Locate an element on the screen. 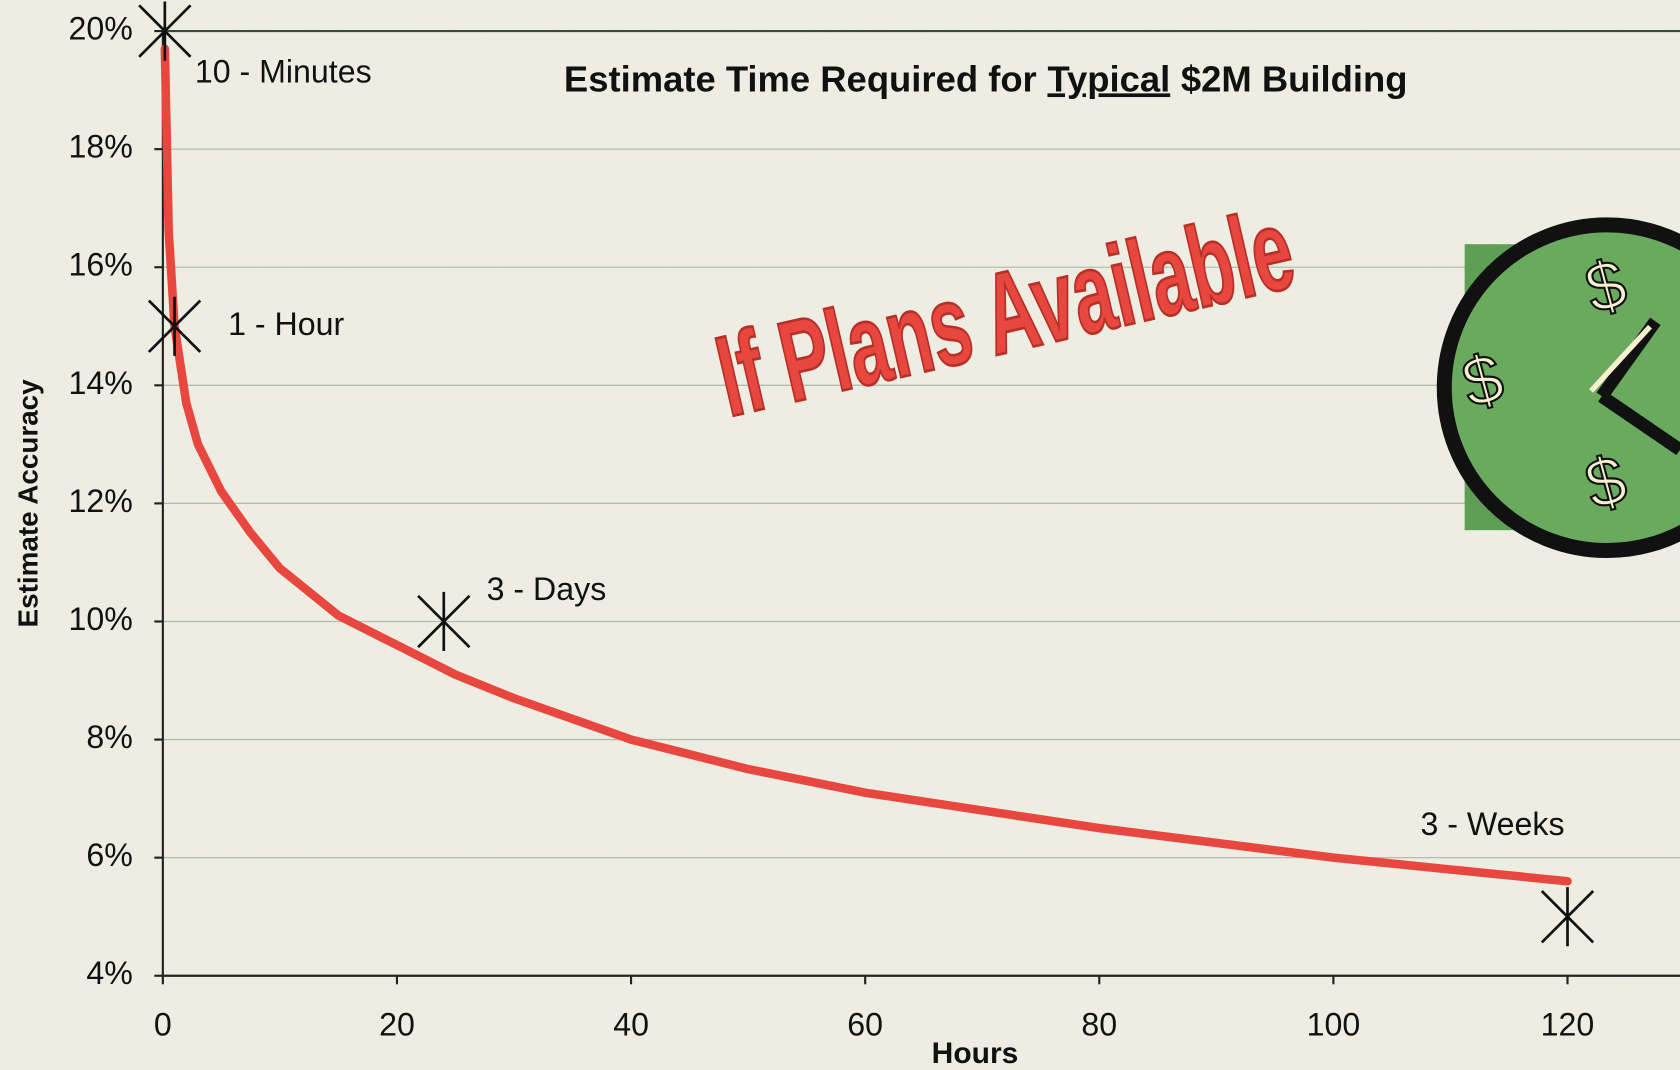 The height and width of the screenshot is (1070, 1680). y-tick-label: 6% is located at coordinates (109, 855).